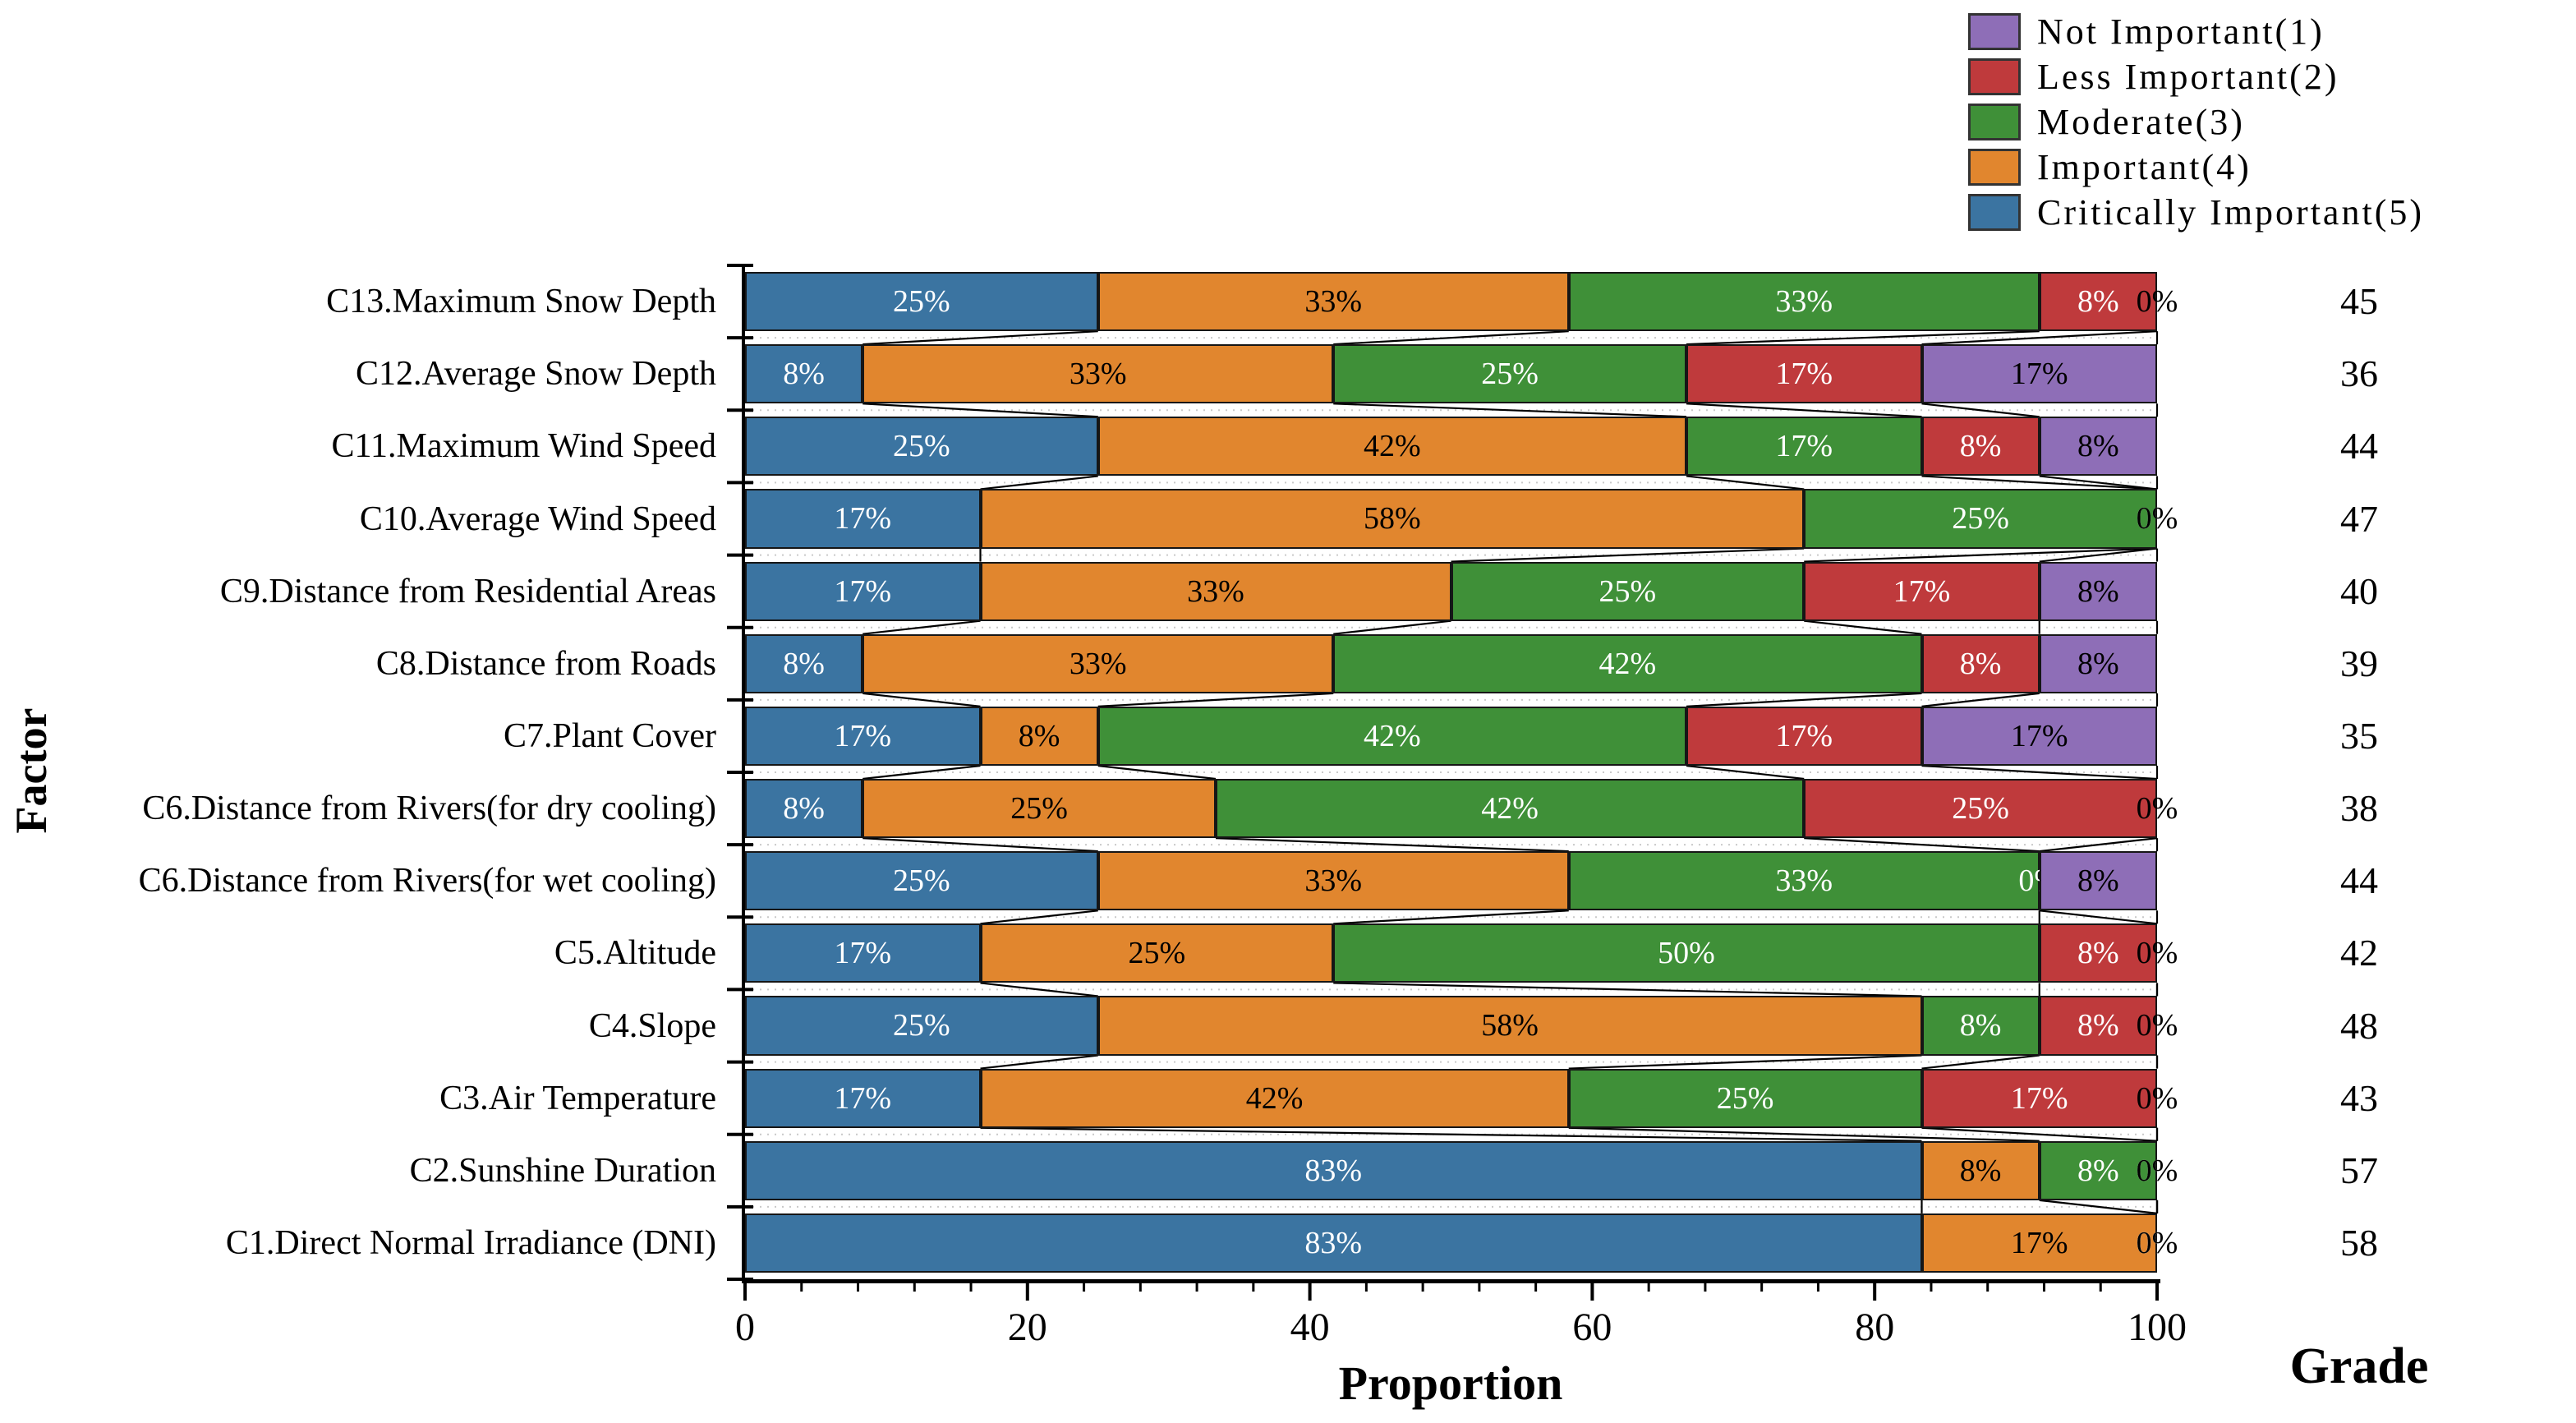  I want to click on category-label: C11.Maximum Wind Speed, so click(523, 447).